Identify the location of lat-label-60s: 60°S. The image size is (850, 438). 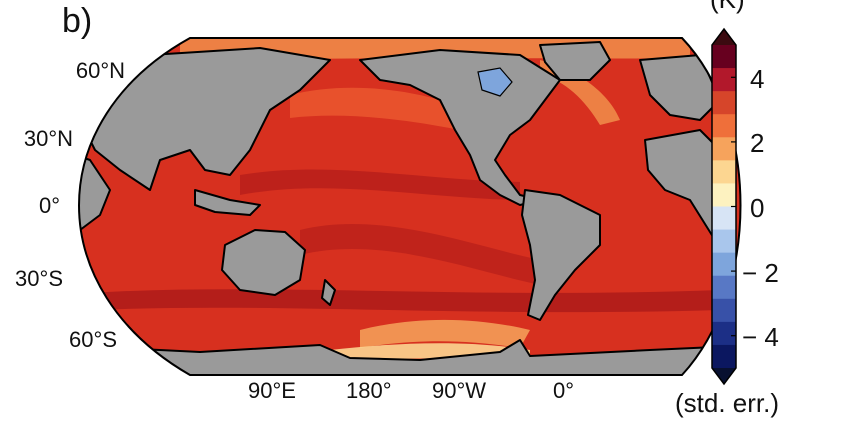
(93, 339).